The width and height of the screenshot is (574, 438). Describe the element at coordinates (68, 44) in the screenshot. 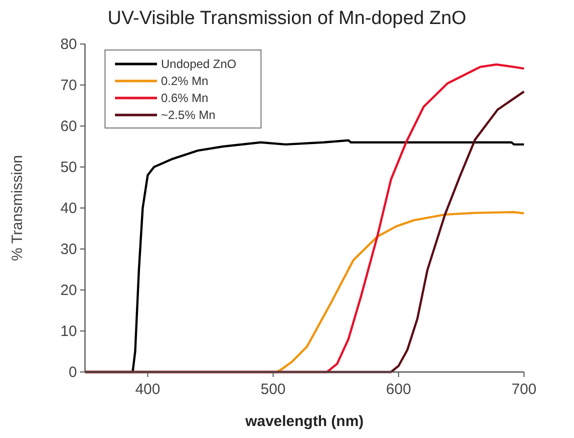

I see `y-tick-label: 80` at that location.